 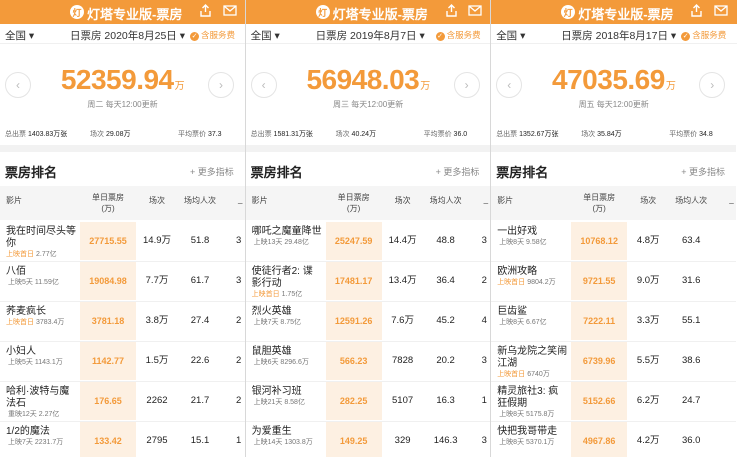 What do you see at coordinates (122, 242) in the screenshot?
I see `table-row: 我在时间尽头等你 上映首日 2.77亿 27715.55 14.9万 51.8 3` at bounding box center [122, 242].